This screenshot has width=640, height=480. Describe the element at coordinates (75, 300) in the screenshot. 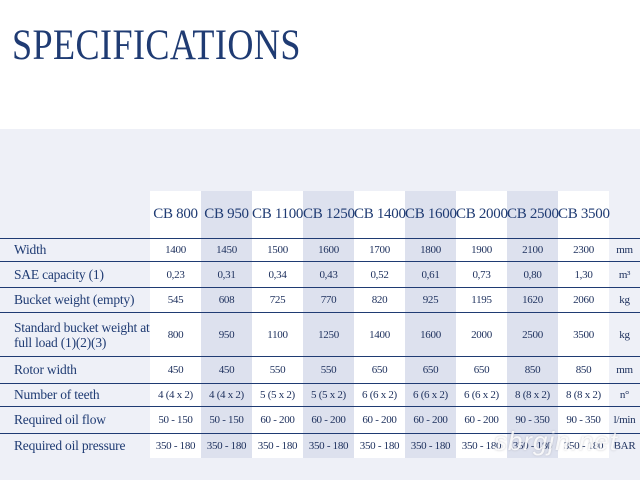

I see `row-label: Bucket weight (empty)` at that location.